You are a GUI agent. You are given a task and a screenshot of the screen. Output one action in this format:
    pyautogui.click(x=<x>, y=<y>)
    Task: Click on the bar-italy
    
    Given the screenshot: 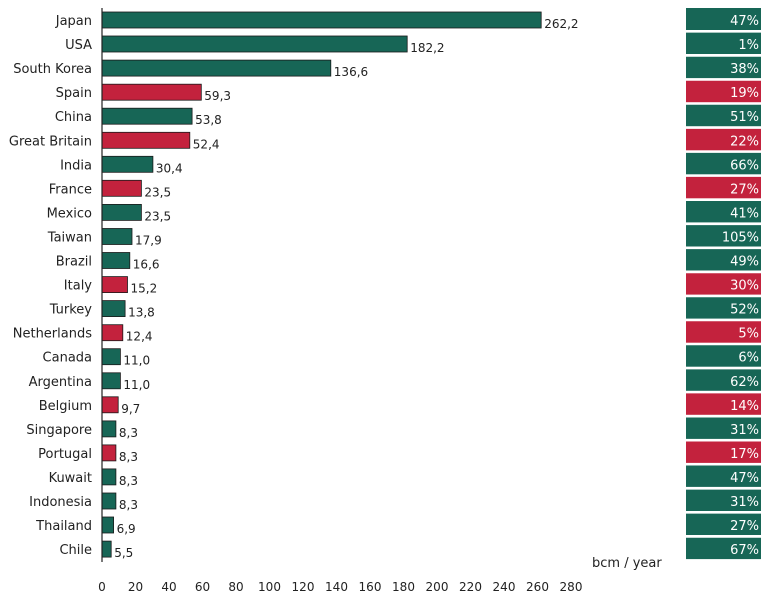 What is the action you would take?
    pyautogui.click(x=114, y=285)
    